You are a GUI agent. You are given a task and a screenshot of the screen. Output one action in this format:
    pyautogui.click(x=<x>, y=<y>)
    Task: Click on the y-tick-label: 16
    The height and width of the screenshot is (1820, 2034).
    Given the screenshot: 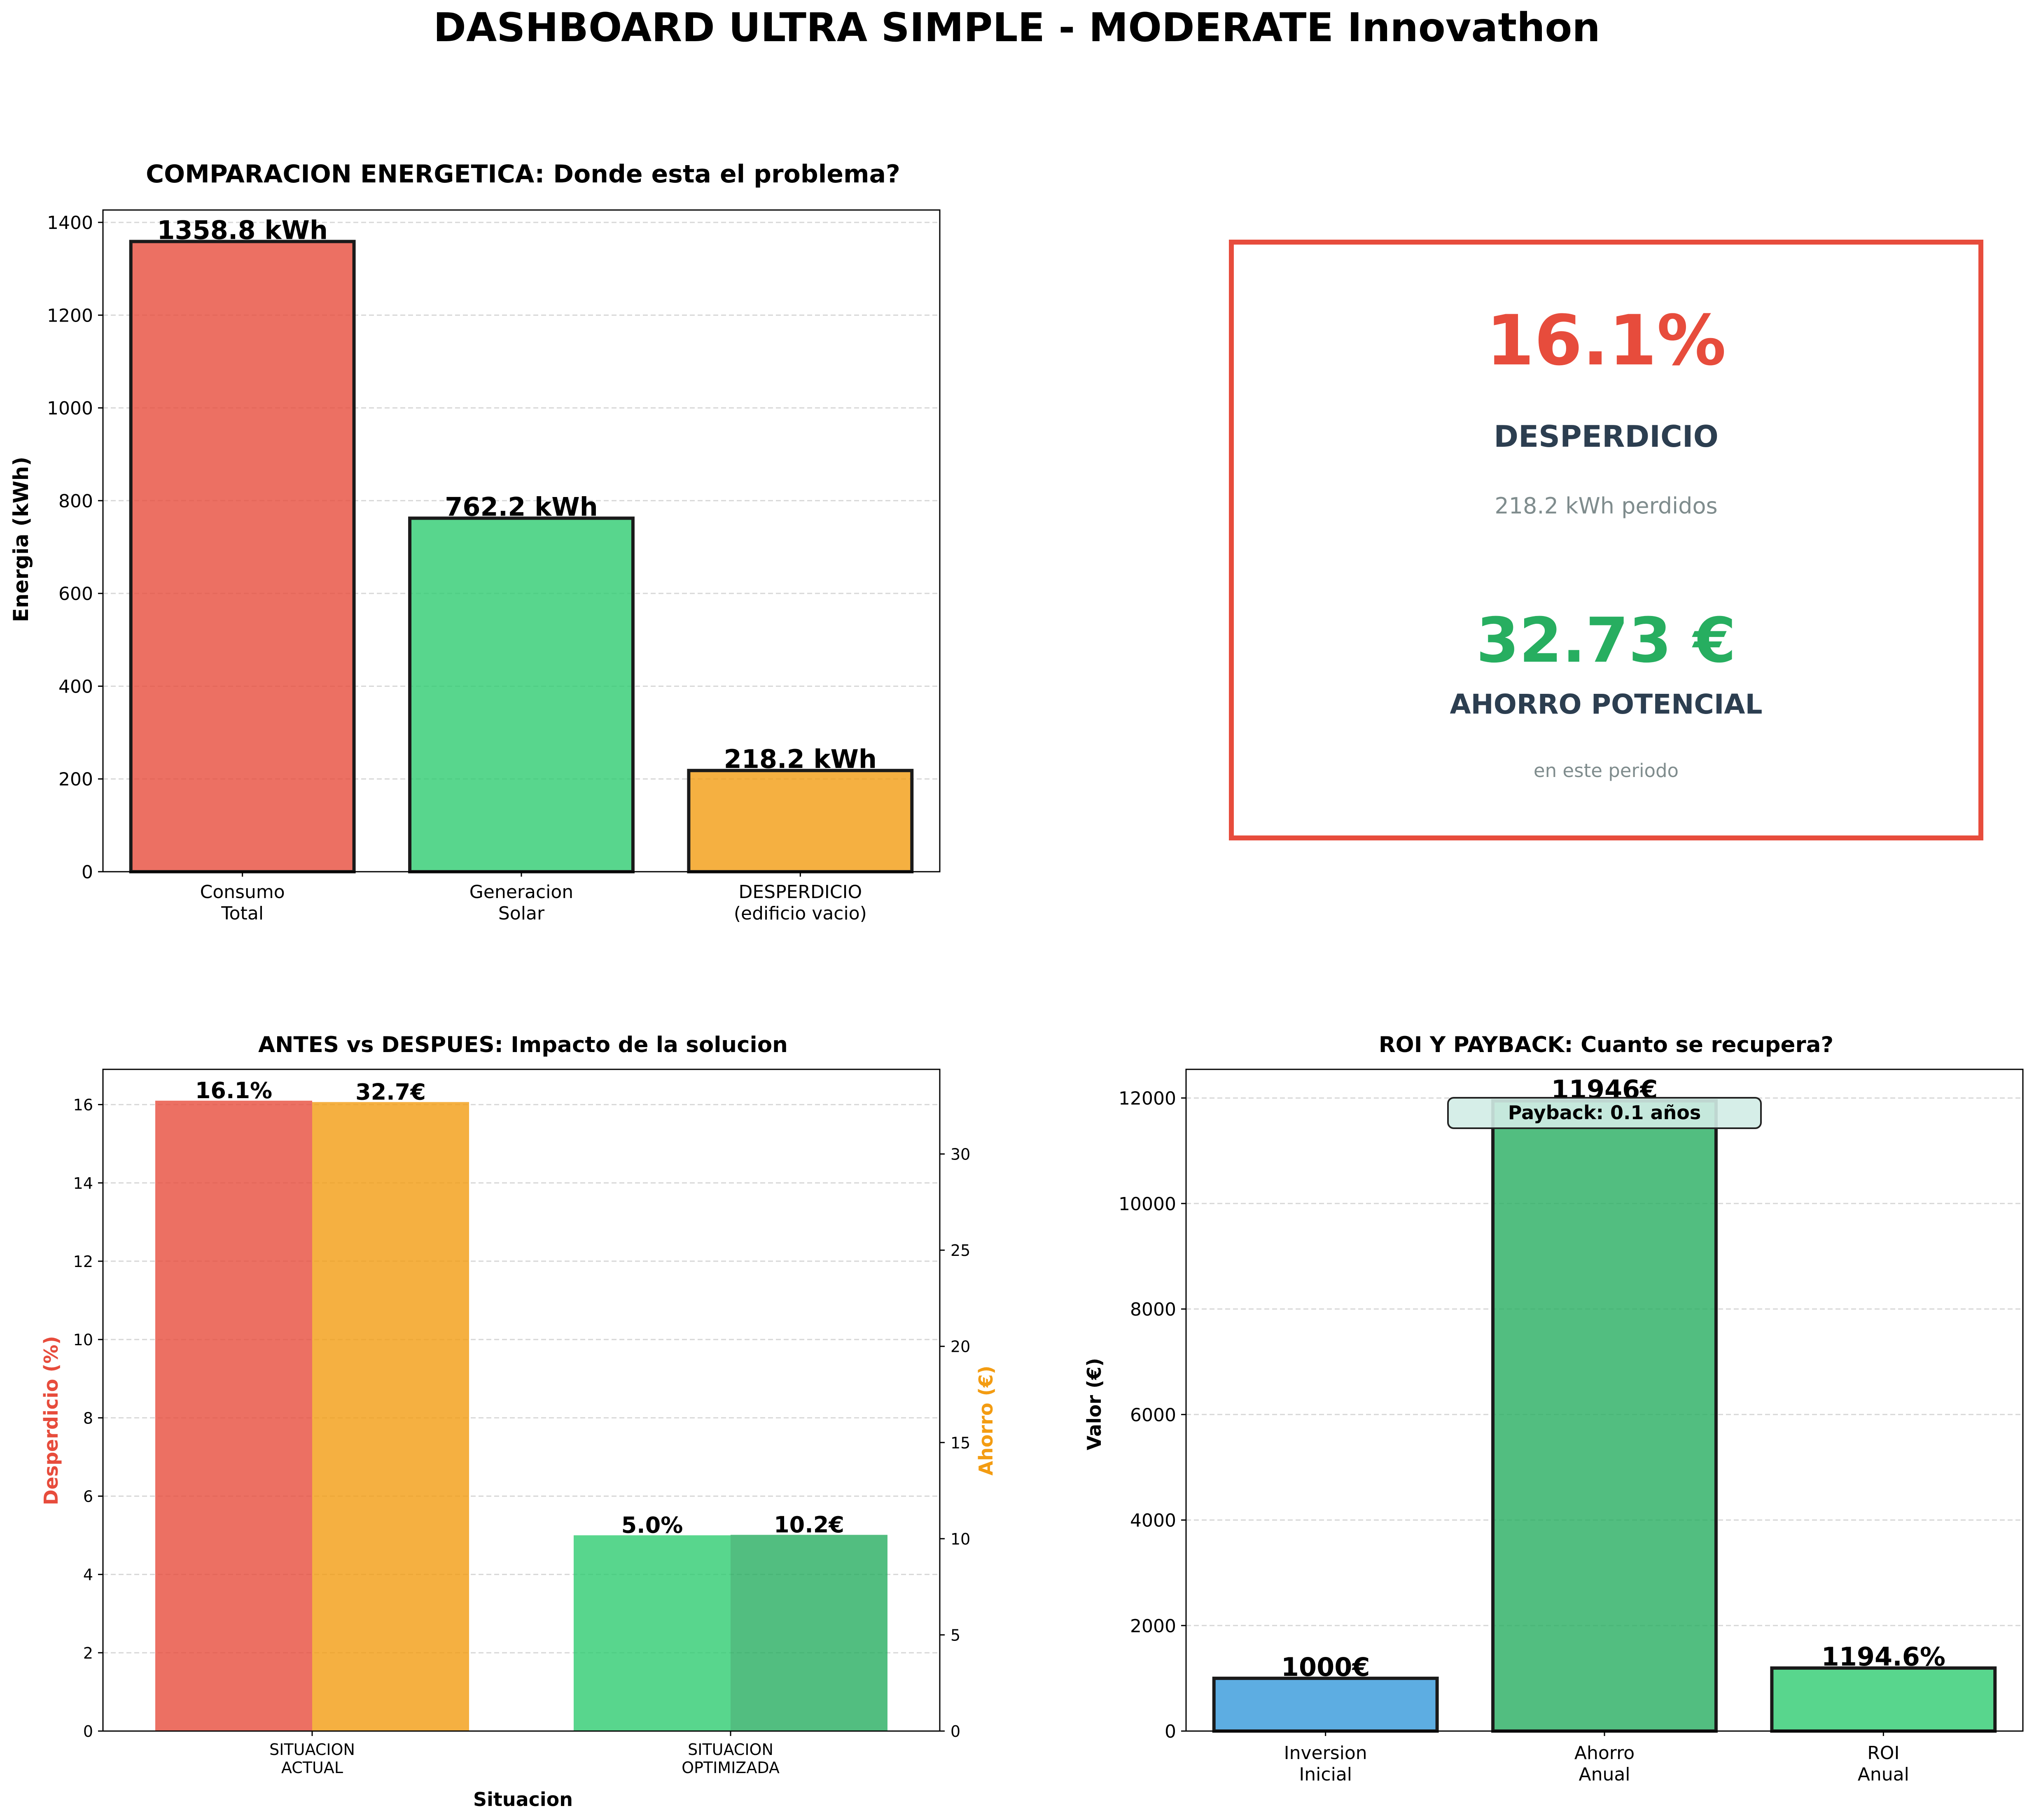 What is the action you would take?
    pyautogui.click(x=83, y=1105)
    